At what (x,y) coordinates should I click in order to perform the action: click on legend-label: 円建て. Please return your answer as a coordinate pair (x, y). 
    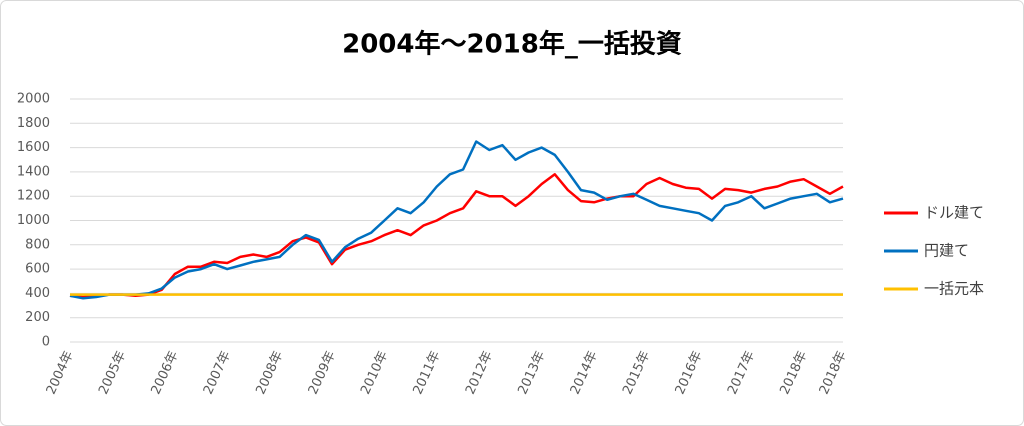
    Looking at the image, I should click on (946, 251).